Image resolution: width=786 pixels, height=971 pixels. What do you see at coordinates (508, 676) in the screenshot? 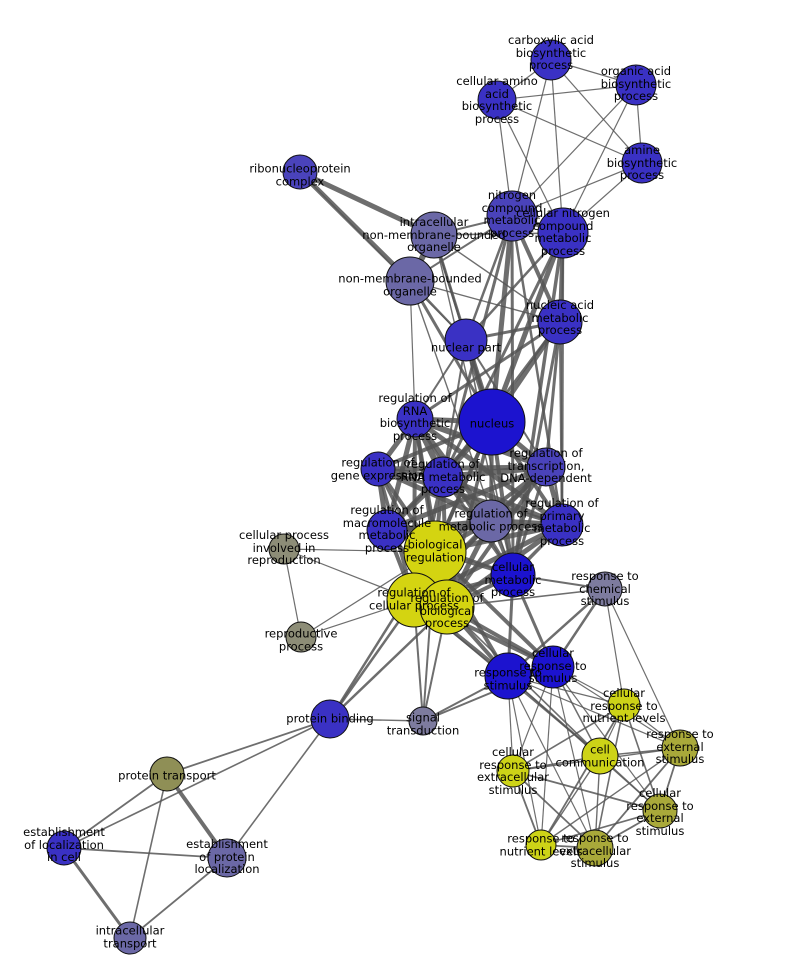
I see `graph-node-response-to-stimulus` at bounding box center [508, 676].